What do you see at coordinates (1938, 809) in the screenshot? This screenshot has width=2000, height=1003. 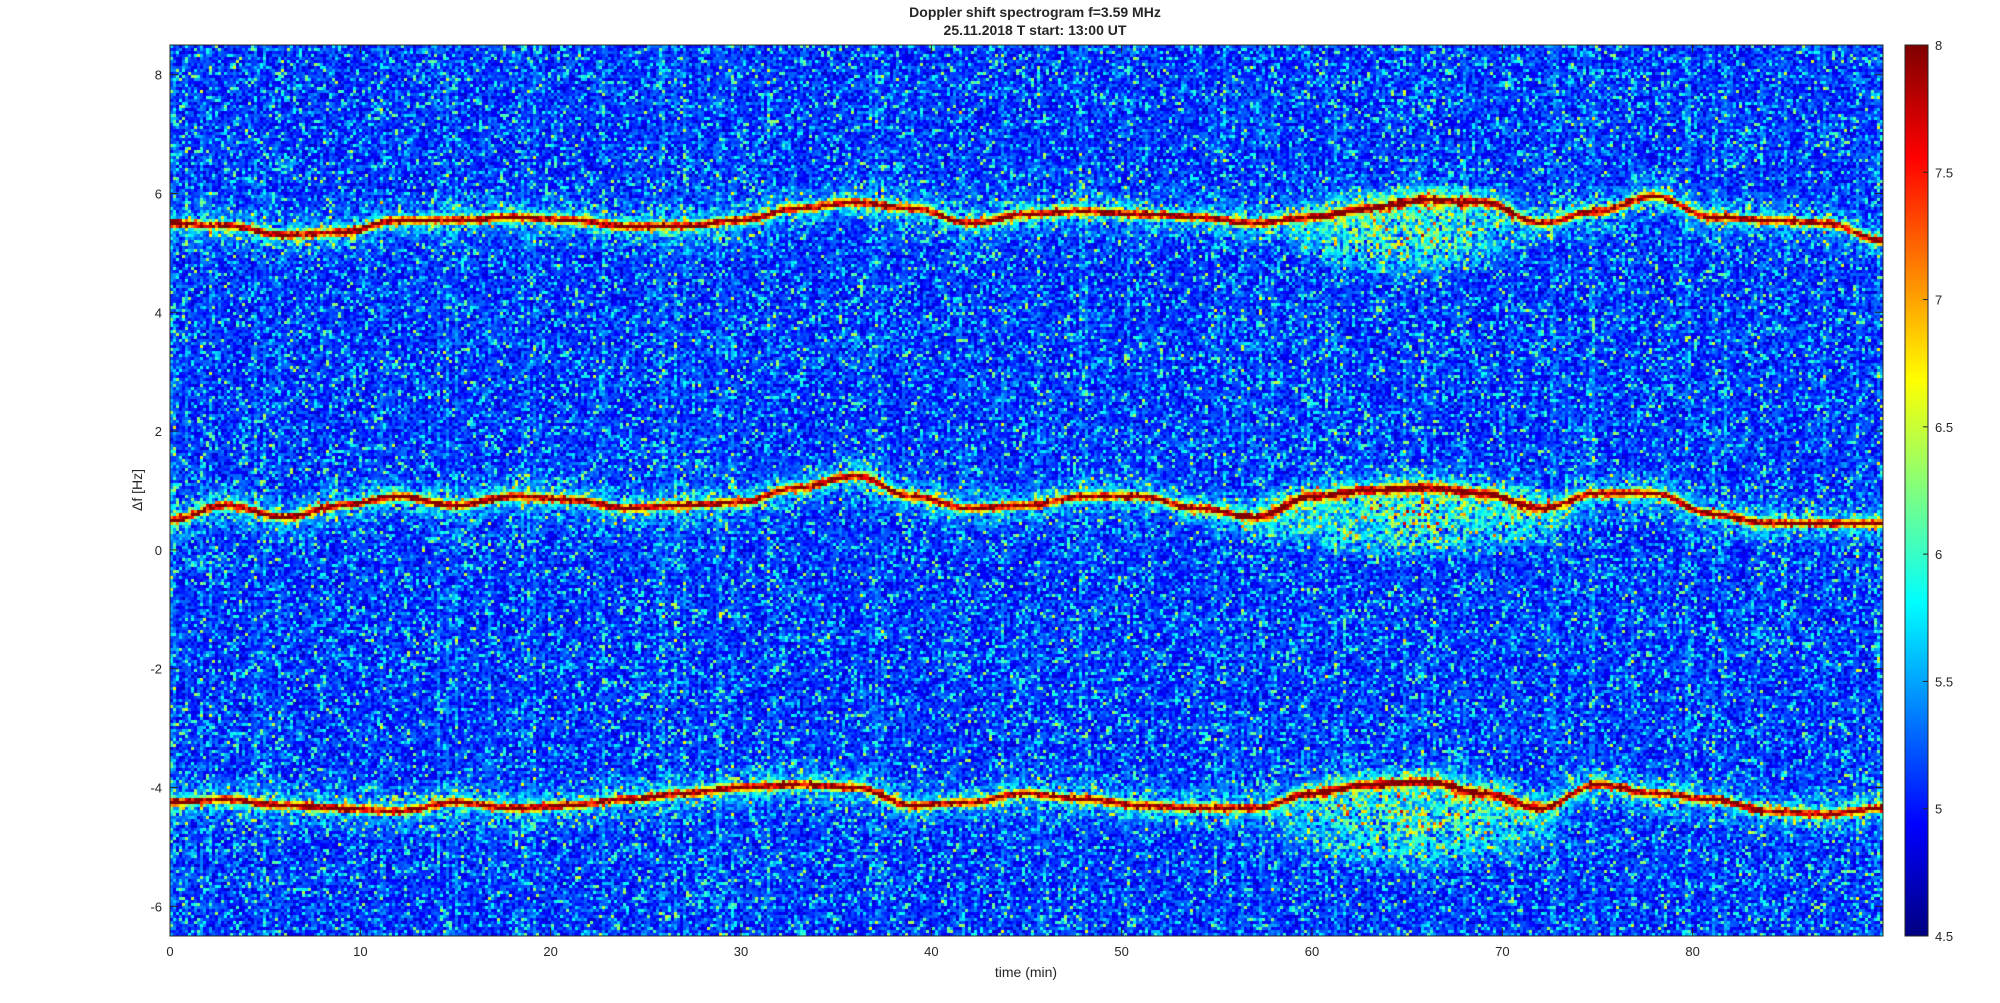 I see `colorbar-tick-label: 5` at bounding box center [1938, 809].